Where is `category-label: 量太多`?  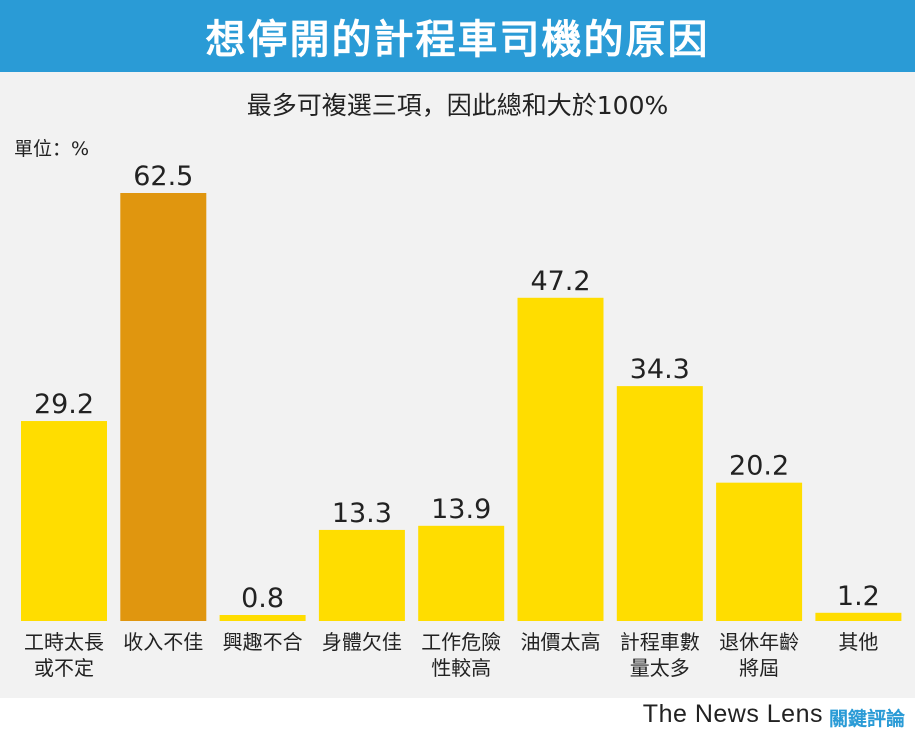 category-label: 量太多 is located at coordinates (660, 668).